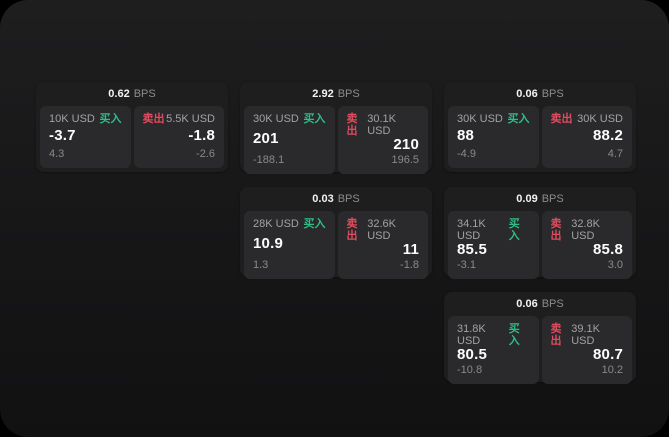  I want to click on buy-price-value: 80.5, so click(472, 355).